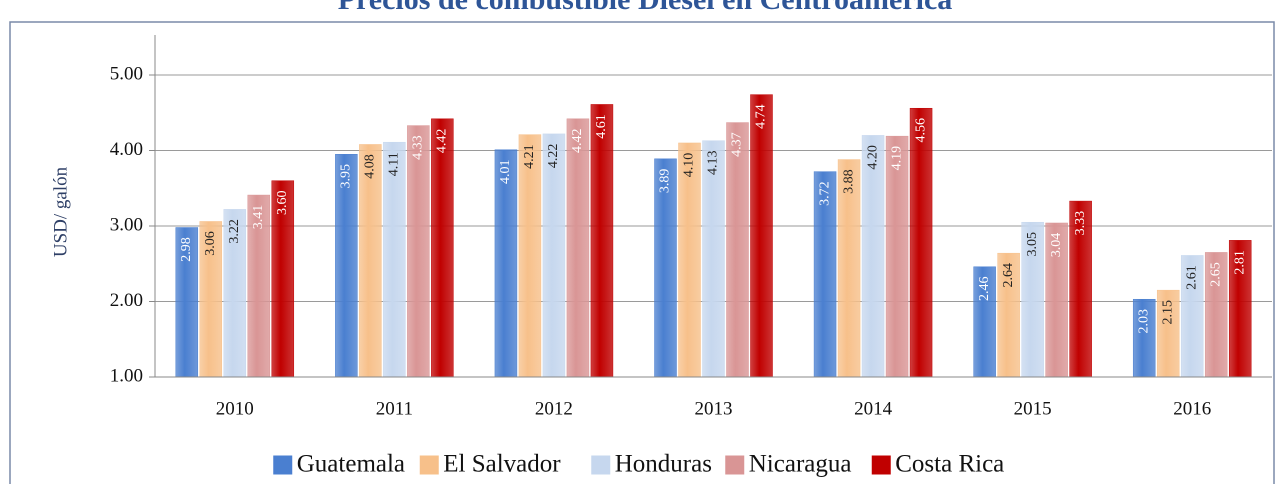  I want to click on value-label: 4.01, so click(505, 172).